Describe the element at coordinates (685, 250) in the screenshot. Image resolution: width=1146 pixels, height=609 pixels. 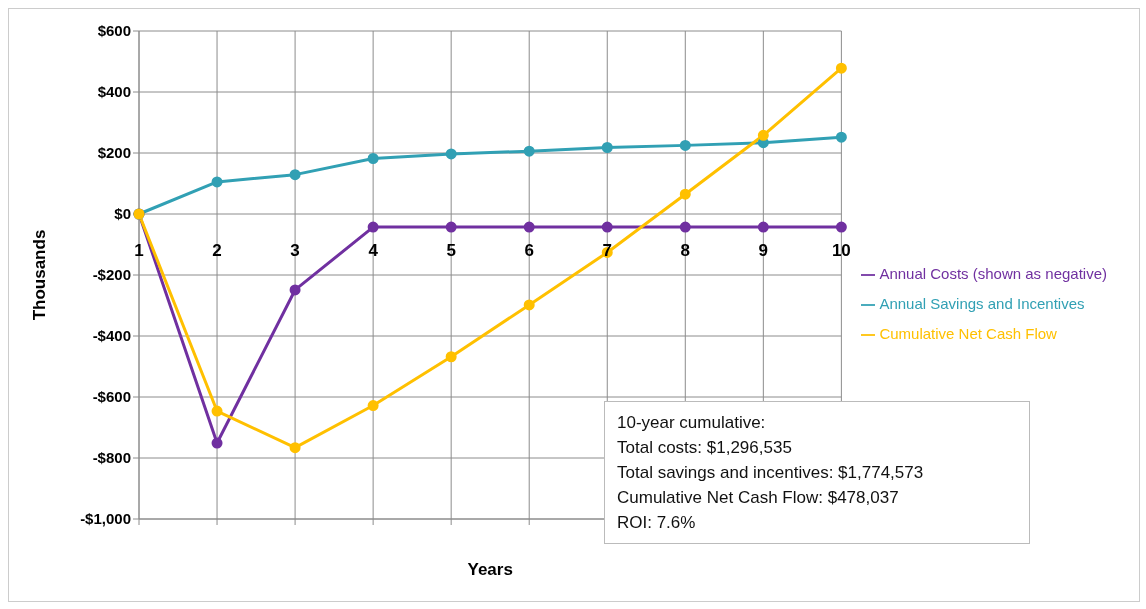
I see `x-tick-label: 8` at that location.